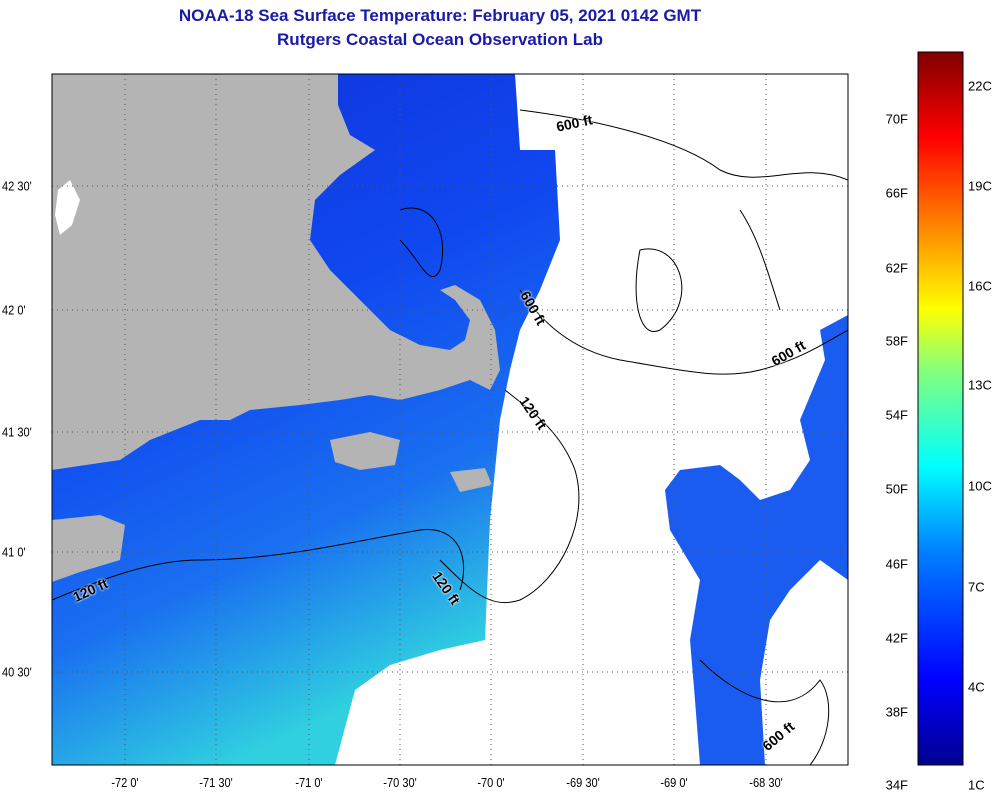 The height and width of the screenshot is (802, 992). Describe the element at coordinates (896, 638) in the screenshot. I see `colorbar-f-label: 42F` at that location.